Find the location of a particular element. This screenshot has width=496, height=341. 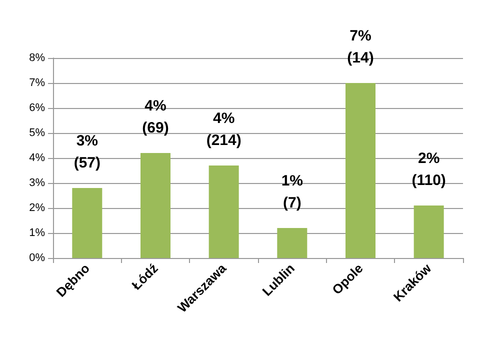

data-label: 7% (14) is located at coordinates (360, 47).